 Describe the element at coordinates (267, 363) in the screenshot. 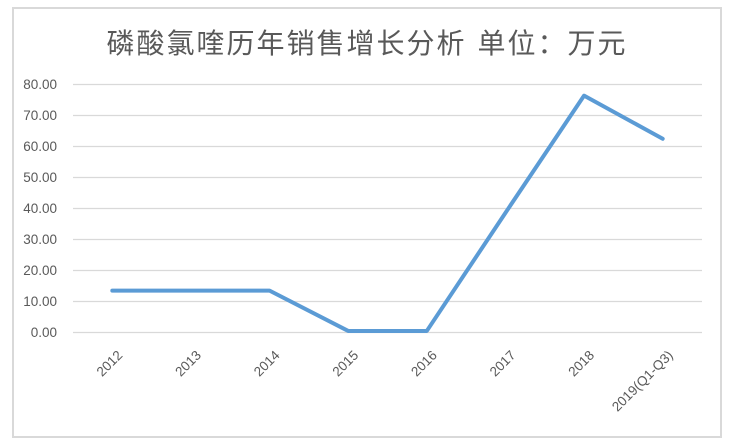

I see `x-tick-label: 2014` at that location.